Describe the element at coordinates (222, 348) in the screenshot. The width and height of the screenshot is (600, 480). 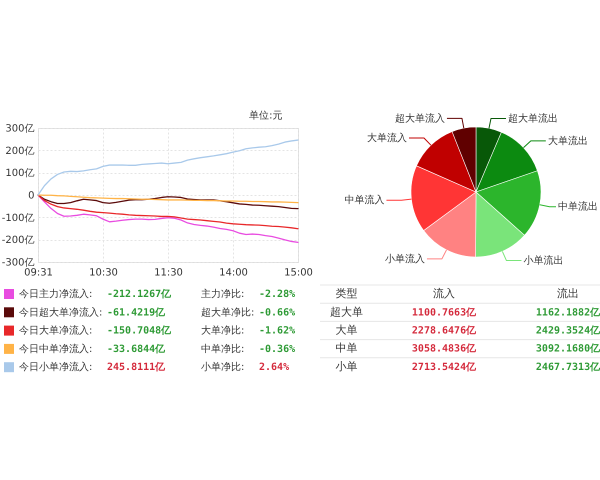
I see `text: 中单净比:` at that location.